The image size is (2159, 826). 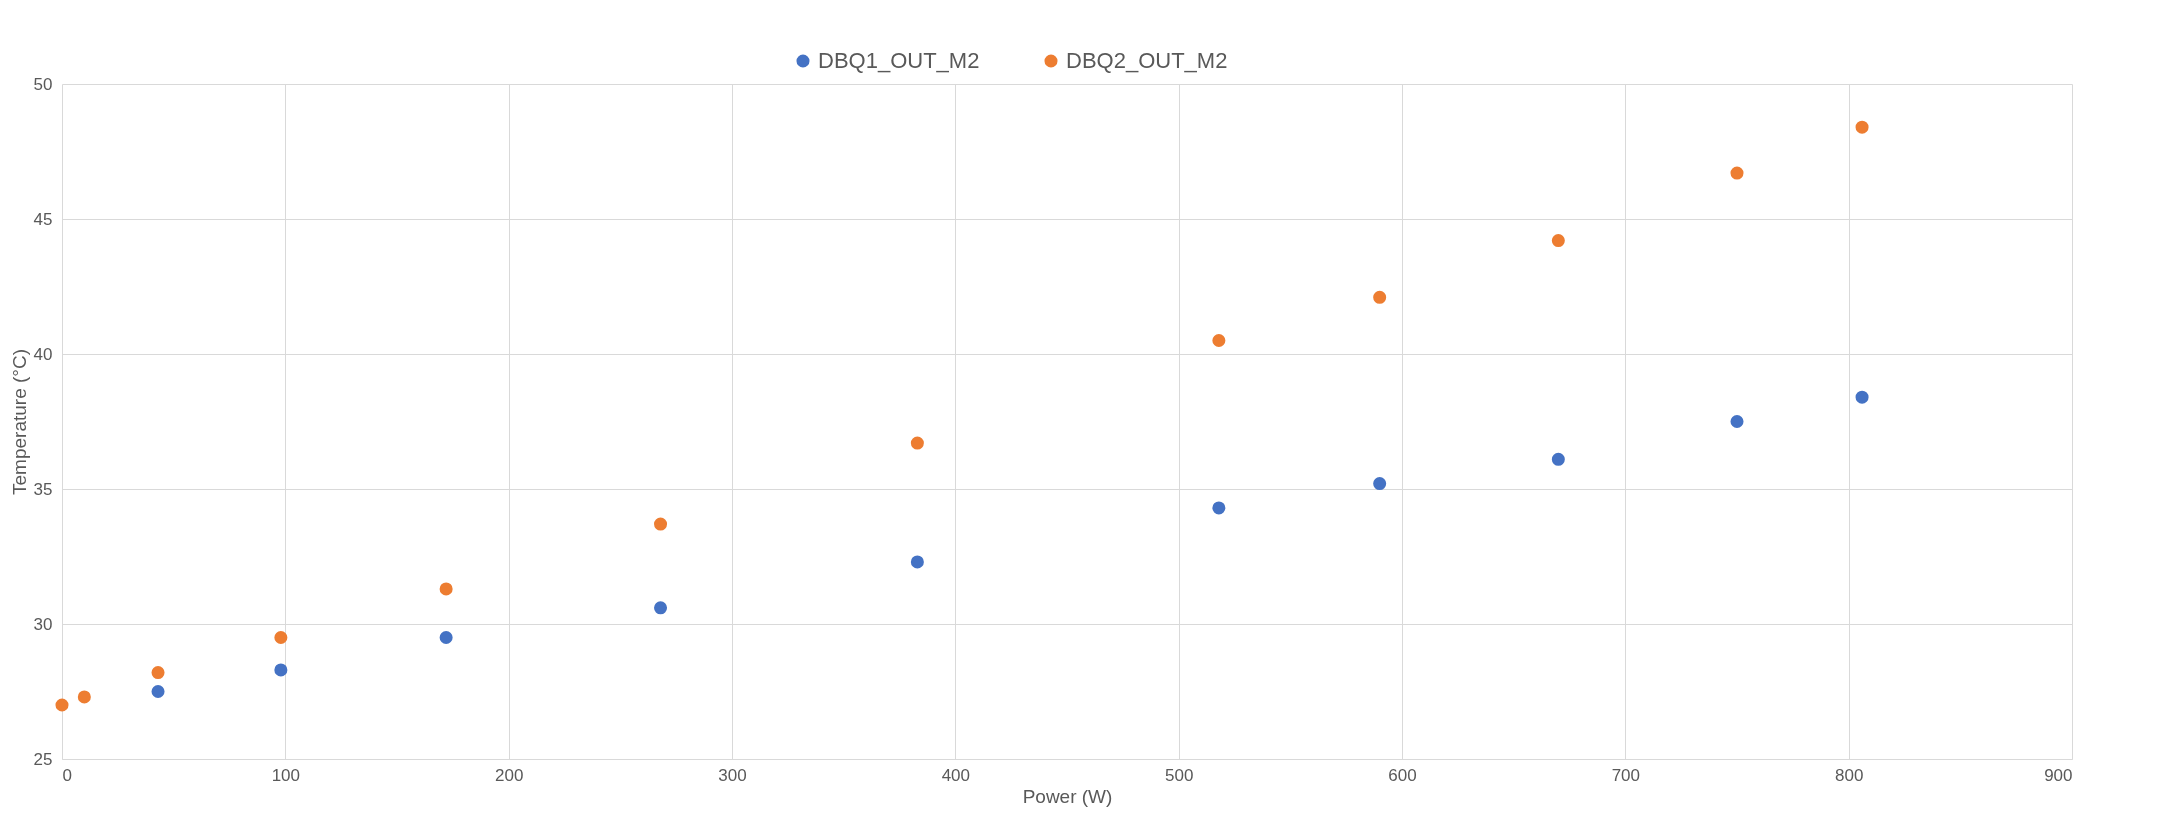 I want to click on y-axis-title: Temperature (°C), so click(x=19, y=422).